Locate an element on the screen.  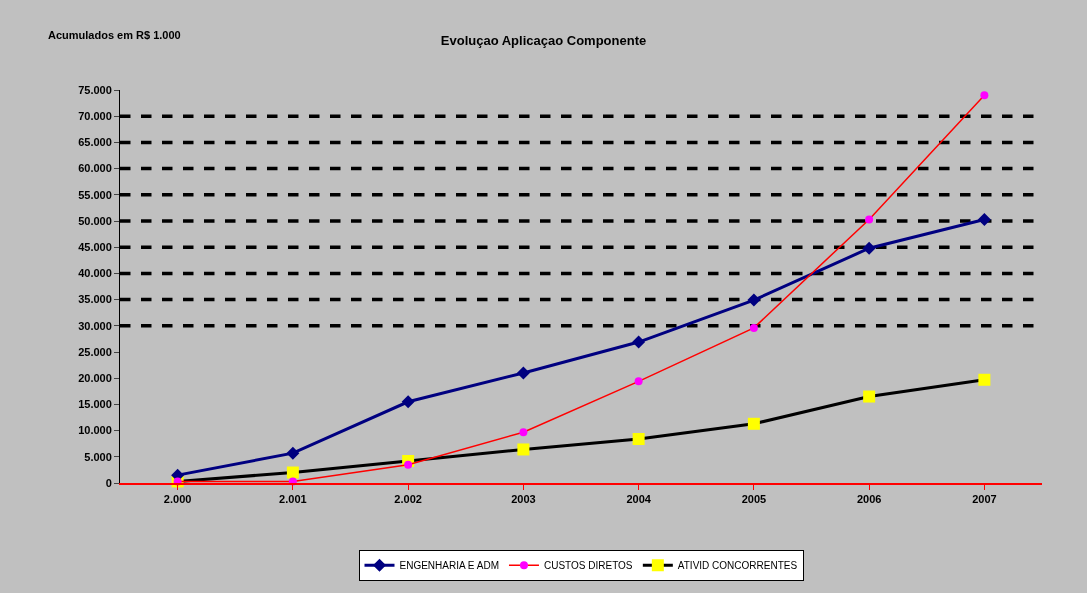
x-tick-label: 2005 is located at coordinates (754, 499).